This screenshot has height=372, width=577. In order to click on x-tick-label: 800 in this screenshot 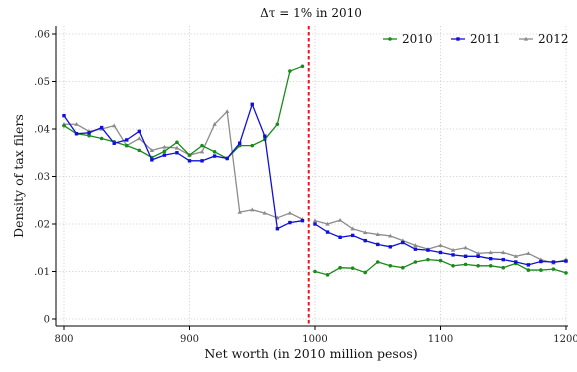, I will do `click(63, 339)`.